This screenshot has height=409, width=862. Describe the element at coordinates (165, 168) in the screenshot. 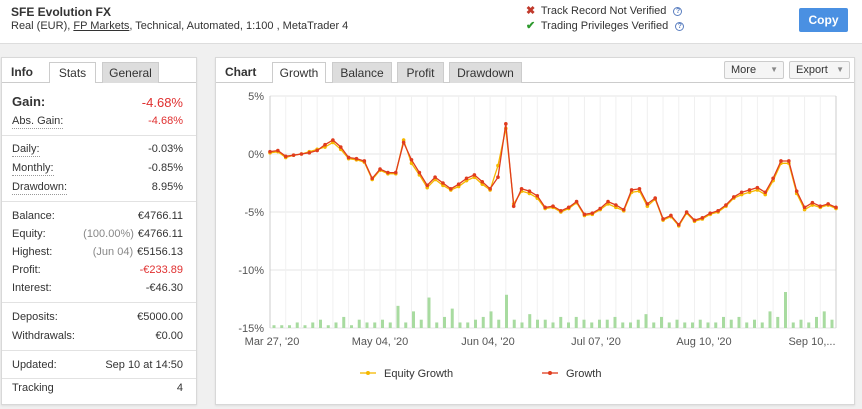

I see `monthly-value: -0.85%` at that location.